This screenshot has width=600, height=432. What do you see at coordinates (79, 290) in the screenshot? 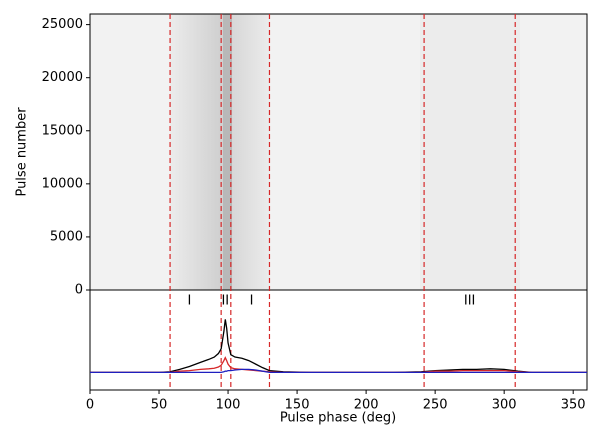
I see `y-tick-label: 0` at bounding box center [79, 290].